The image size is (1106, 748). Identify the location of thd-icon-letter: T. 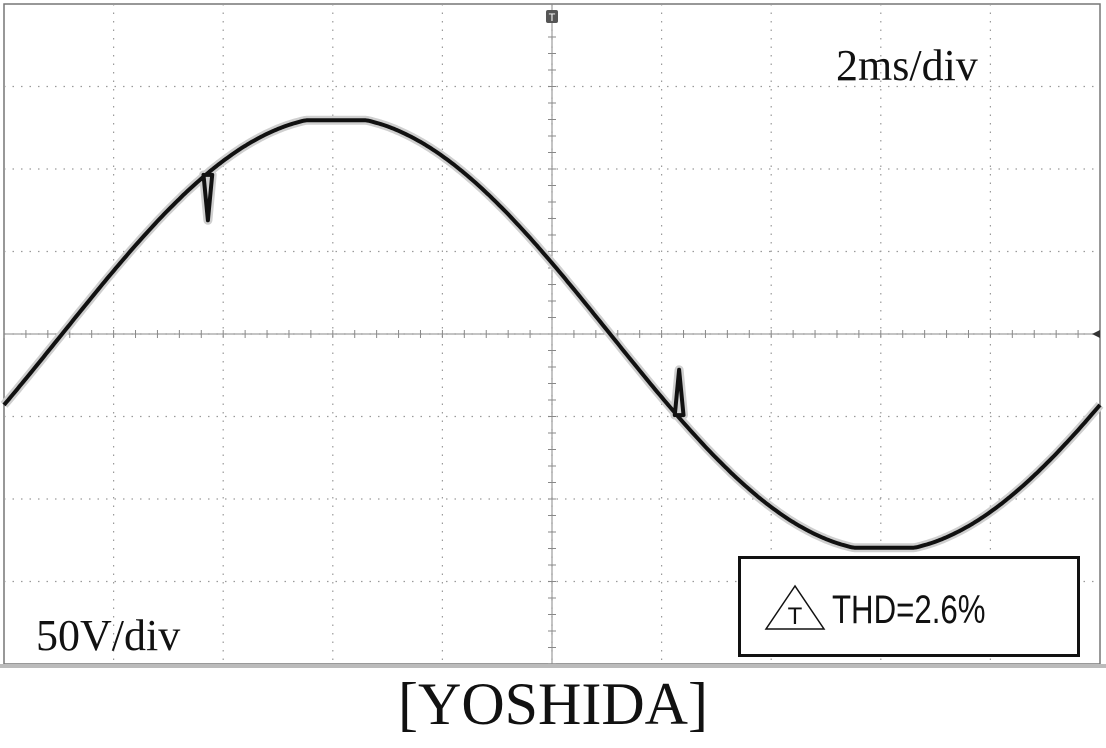
(795, 616).